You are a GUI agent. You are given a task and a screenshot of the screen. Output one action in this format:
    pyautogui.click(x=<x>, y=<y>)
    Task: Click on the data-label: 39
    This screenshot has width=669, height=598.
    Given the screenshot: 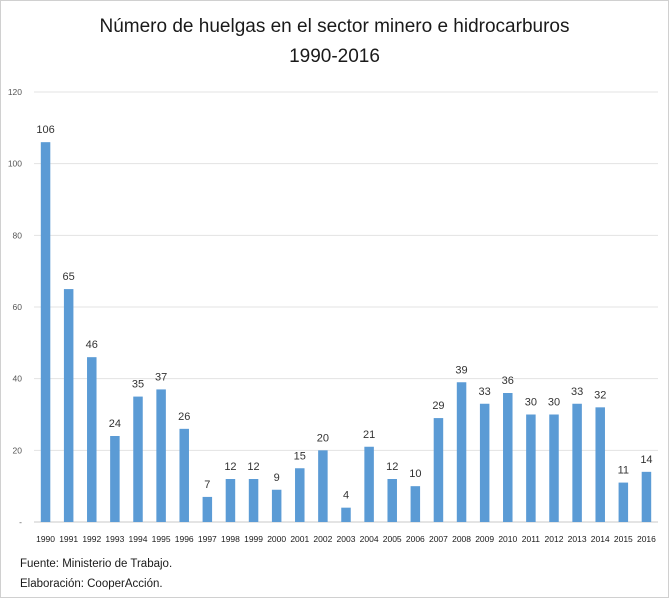 What is the action you would take?
    pyautogui.click(x=461, y=370)
    